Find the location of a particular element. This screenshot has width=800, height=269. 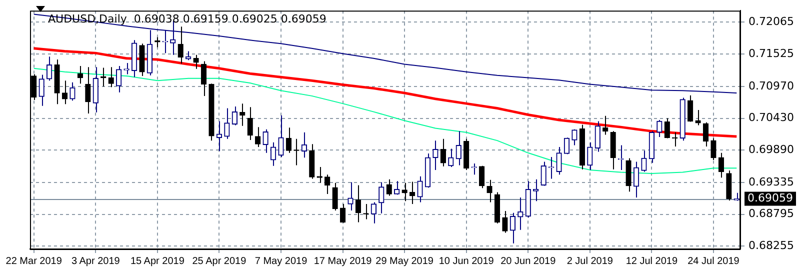

x-tick-label: 10 Jun 2019 is located at coordinates (466, 261).